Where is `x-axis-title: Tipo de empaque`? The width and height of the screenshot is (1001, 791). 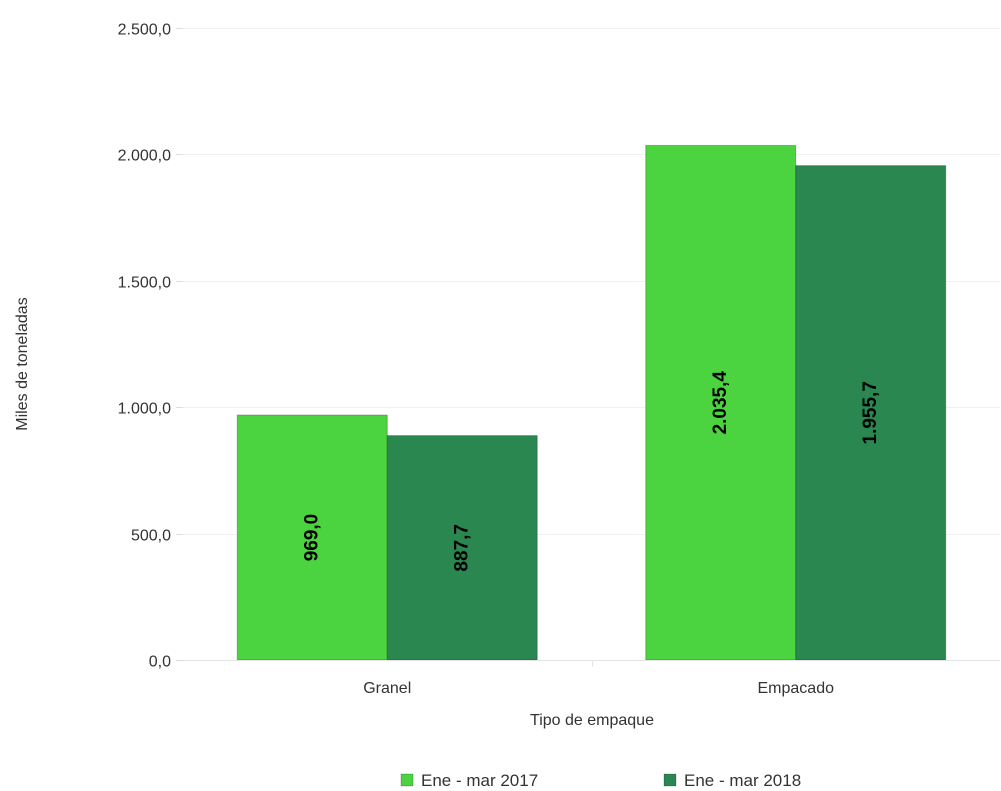
x-axis-title: Tipo de empaque is located at coordinates (592, 720).